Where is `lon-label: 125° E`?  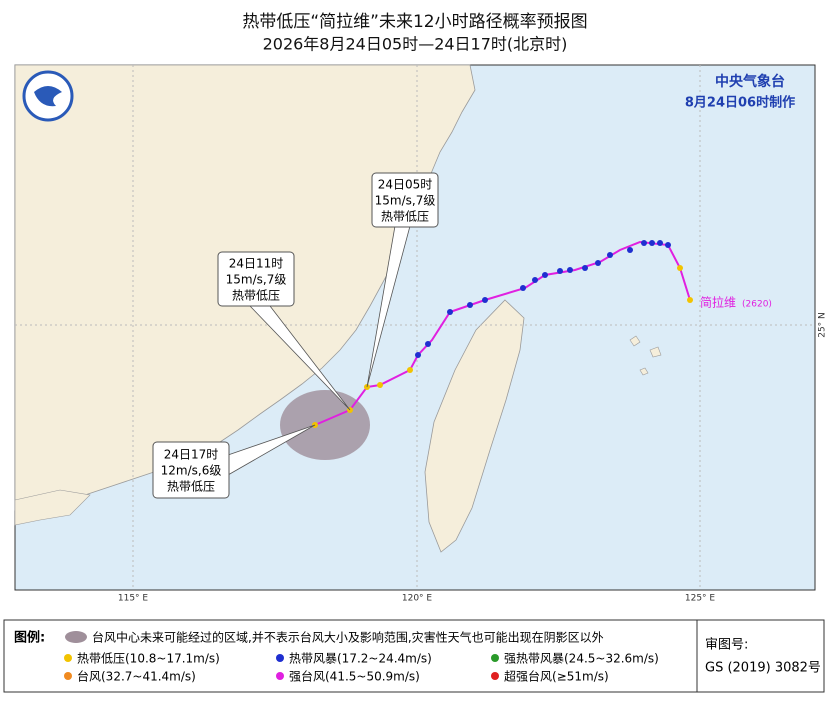
lon-label: 125° E is located at coordinates (700, 599).